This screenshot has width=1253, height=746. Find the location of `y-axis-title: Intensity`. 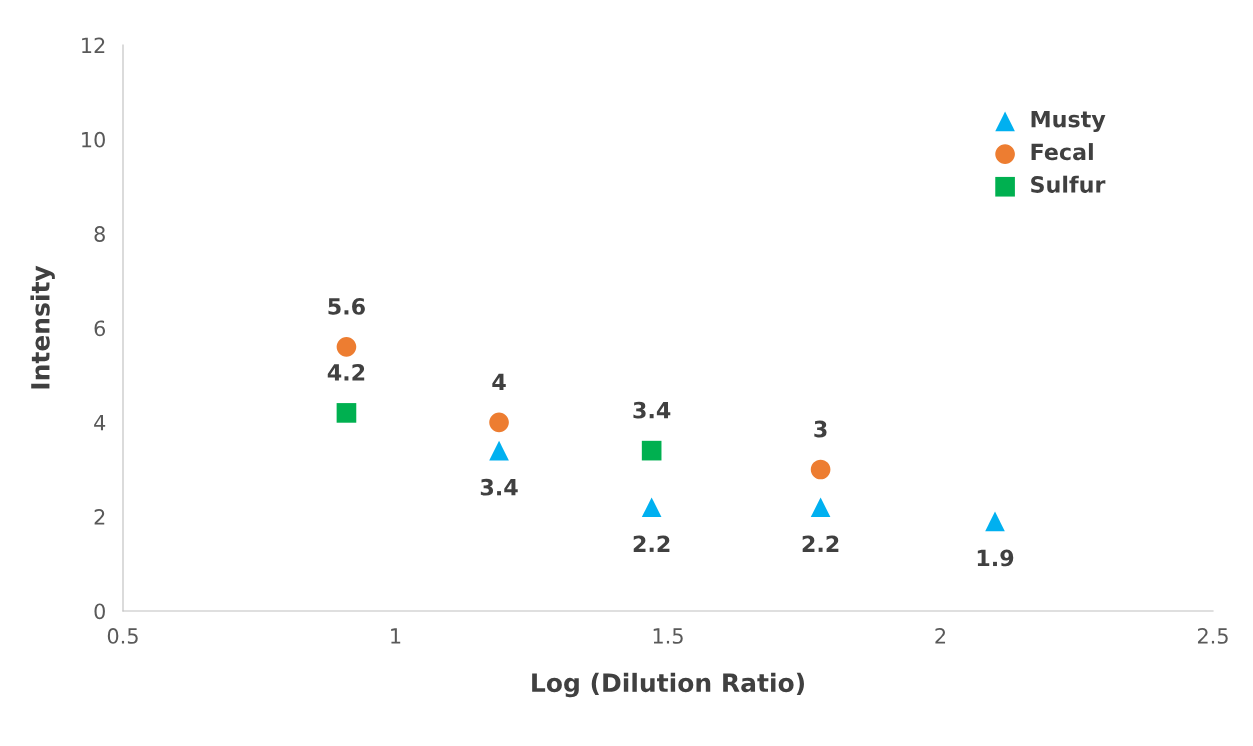

y-axis-title: Intensity is located at coordinates (42, 327).